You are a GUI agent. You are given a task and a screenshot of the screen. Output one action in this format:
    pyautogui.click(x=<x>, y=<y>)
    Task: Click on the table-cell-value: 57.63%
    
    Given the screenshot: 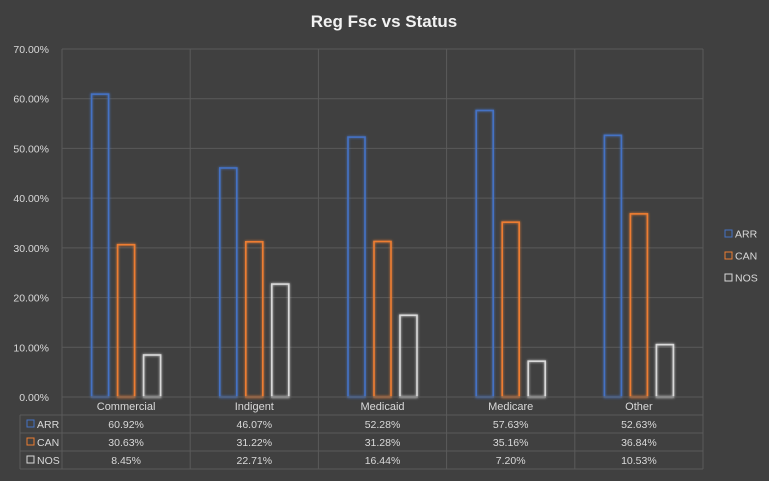 What is the action you would take?
    pyautogui.click(x=511, y=425)
    